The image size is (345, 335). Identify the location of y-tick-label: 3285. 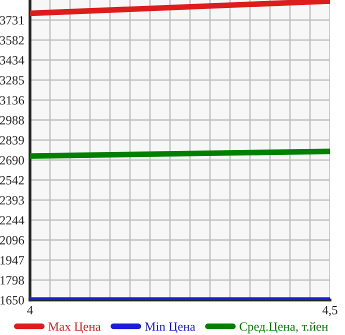
(12, 80).